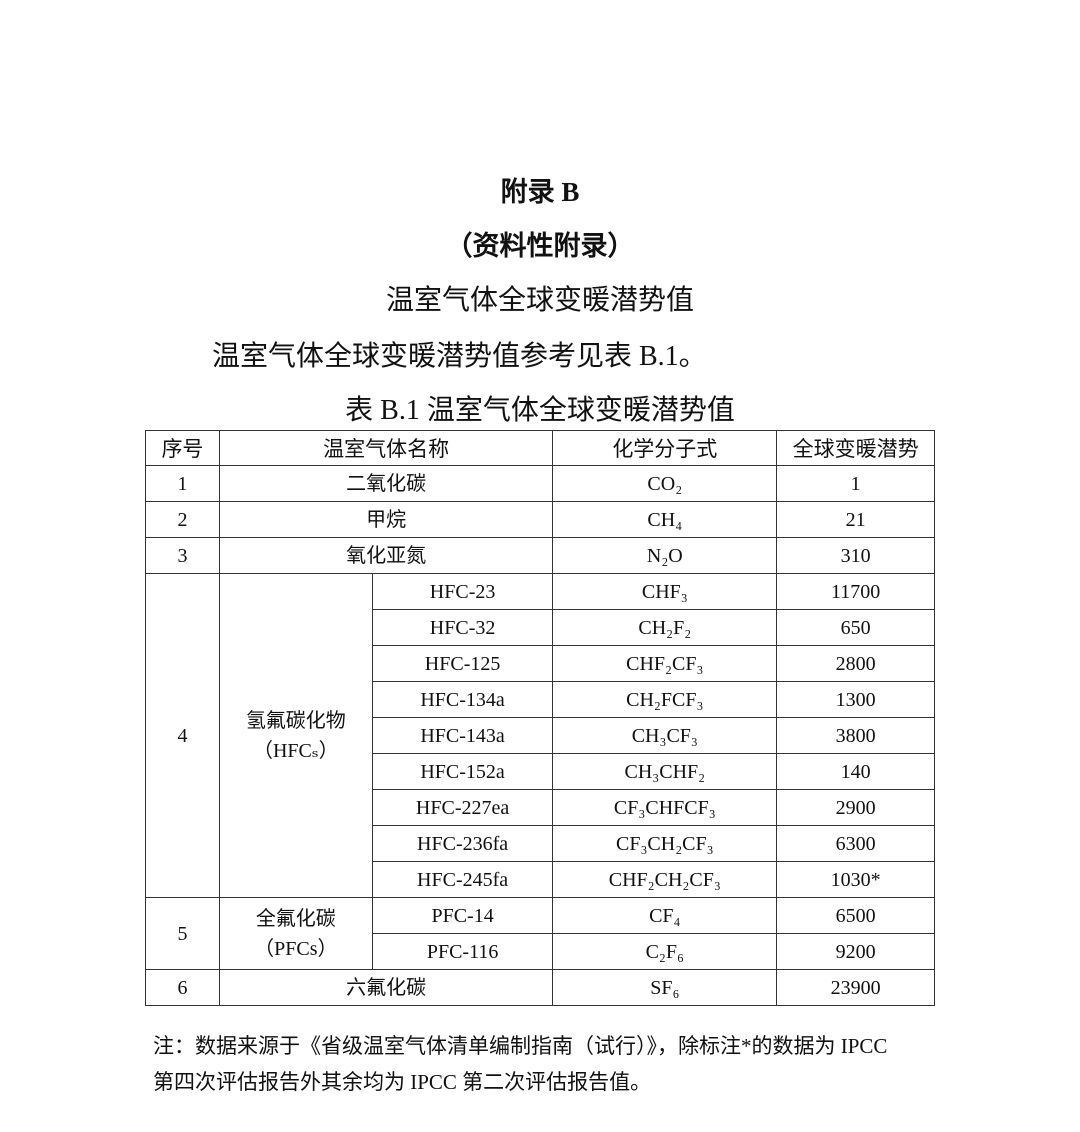 The image size is (1080, 1132). I want to click on cell-gwp: 6500, so click(855, 915).